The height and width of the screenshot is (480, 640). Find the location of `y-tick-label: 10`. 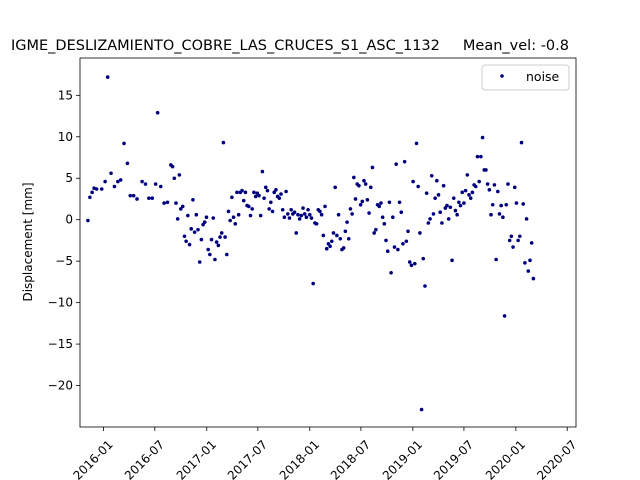

y-tick-label: 10 is located at coordinates (65, 137).